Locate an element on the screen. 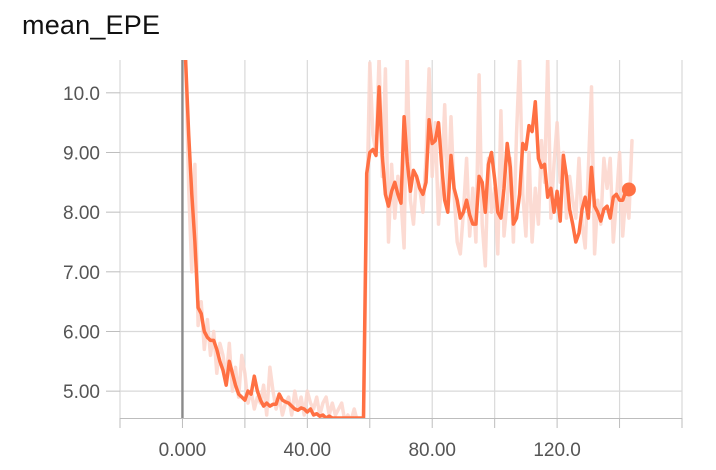 The image size is (716, 470). y-tick-label: 6.00 is located at coordinates (81, 332).